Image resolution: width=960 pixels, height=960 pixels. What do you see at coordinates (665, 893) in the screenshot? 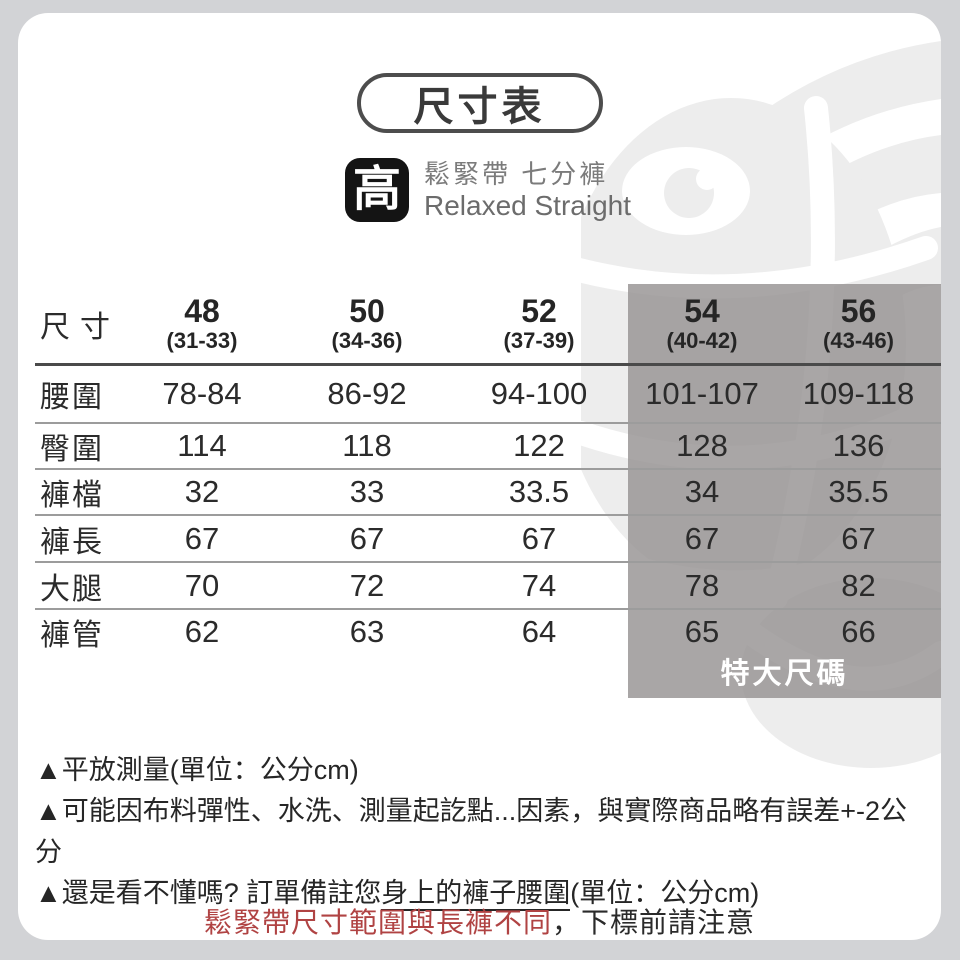
I see `note-line-3-post: (單位：公分cm)` at bounding box center [665, 893].